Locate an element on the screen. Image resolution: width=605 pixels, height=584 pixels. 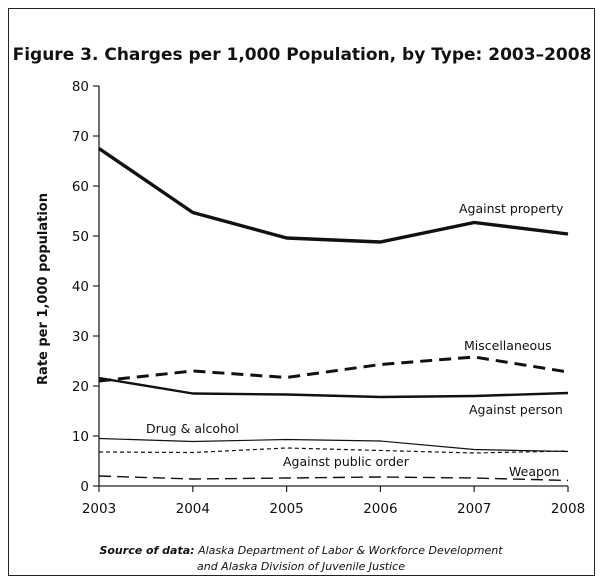
source-label: Source of data: is located at coordinates (146, 550).